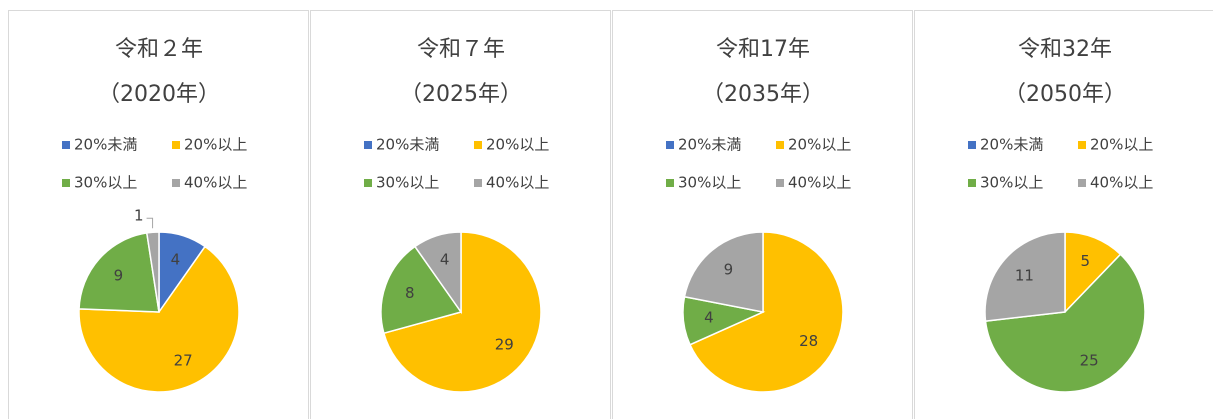  What do you see at coordinates (763, 94) in the screenshot?
I see `chart-subtitle: （2035年）` at bounding box center [763, 94].